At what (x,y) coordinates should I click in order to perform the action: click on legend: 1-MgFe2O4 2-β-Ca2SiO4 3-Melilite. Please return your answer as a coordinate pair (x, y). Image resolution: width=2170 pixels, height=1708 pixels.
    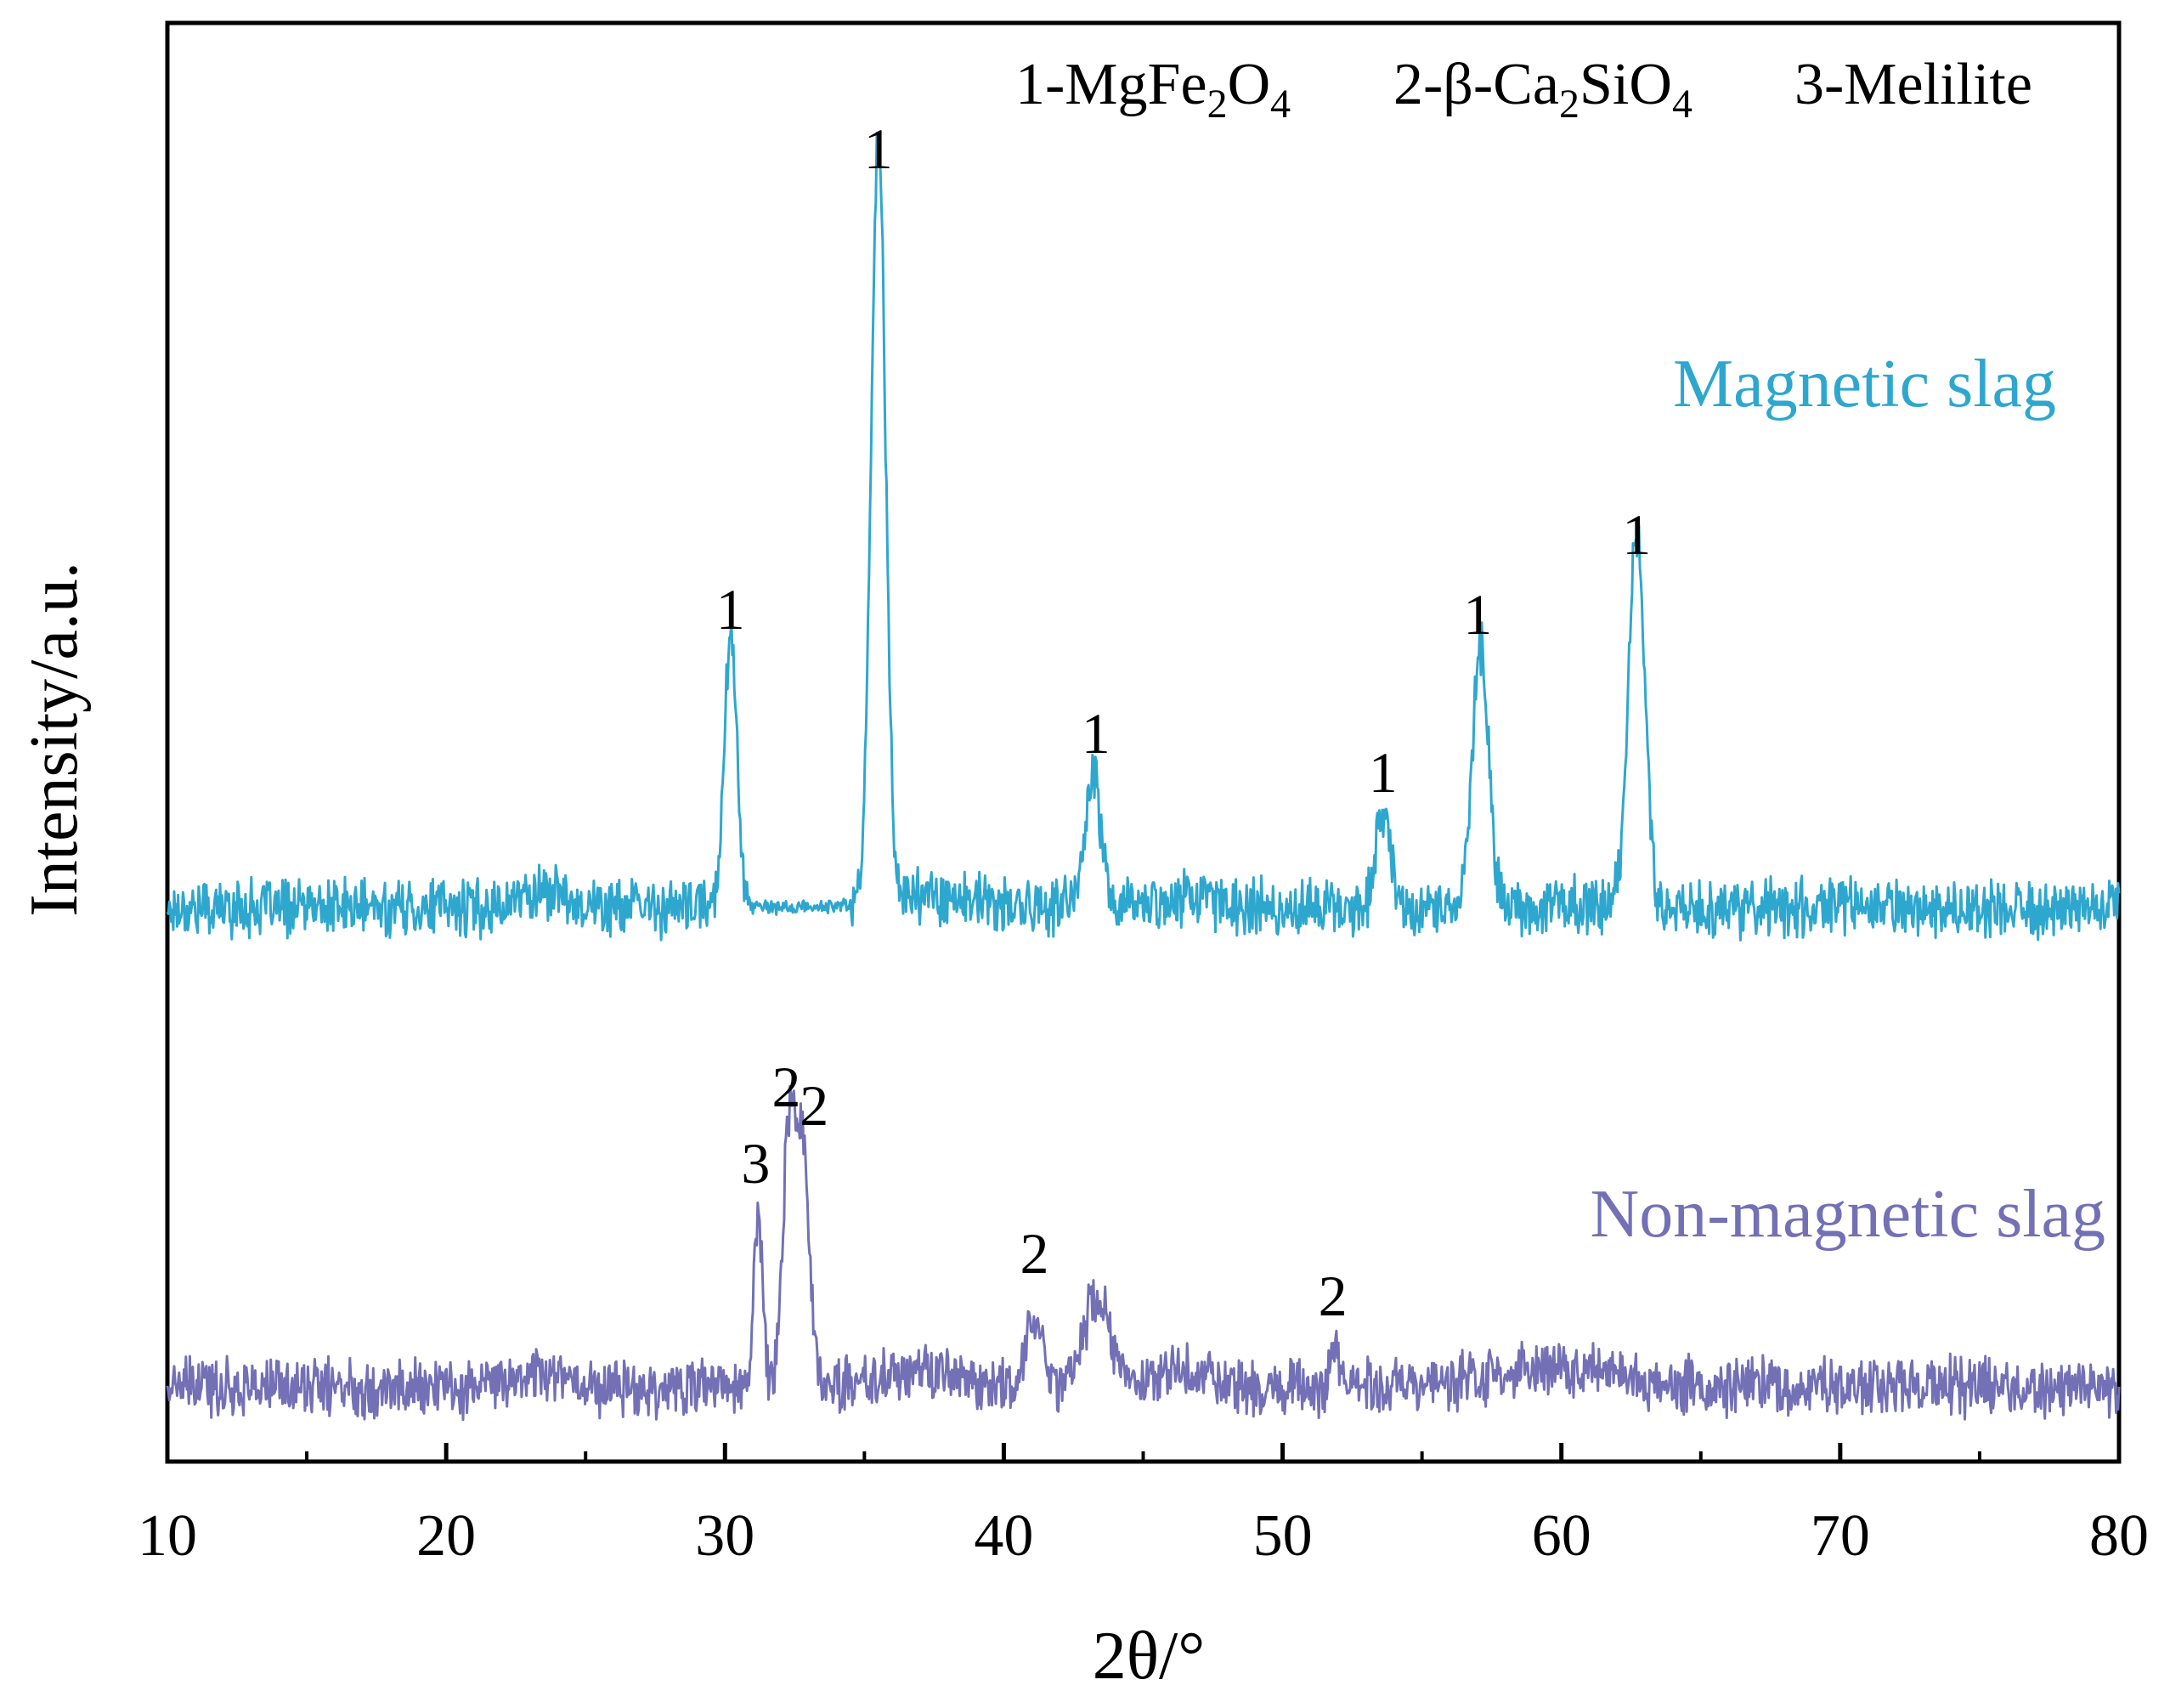
    Looking at the image, I should click on (1523, 90).